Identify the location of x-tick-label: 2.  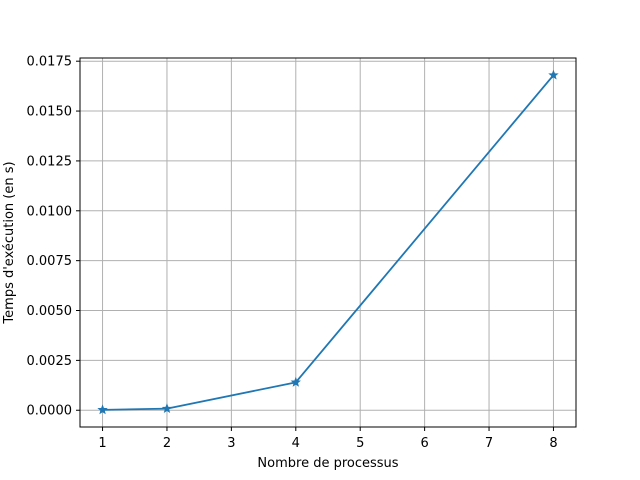
(167, 443).